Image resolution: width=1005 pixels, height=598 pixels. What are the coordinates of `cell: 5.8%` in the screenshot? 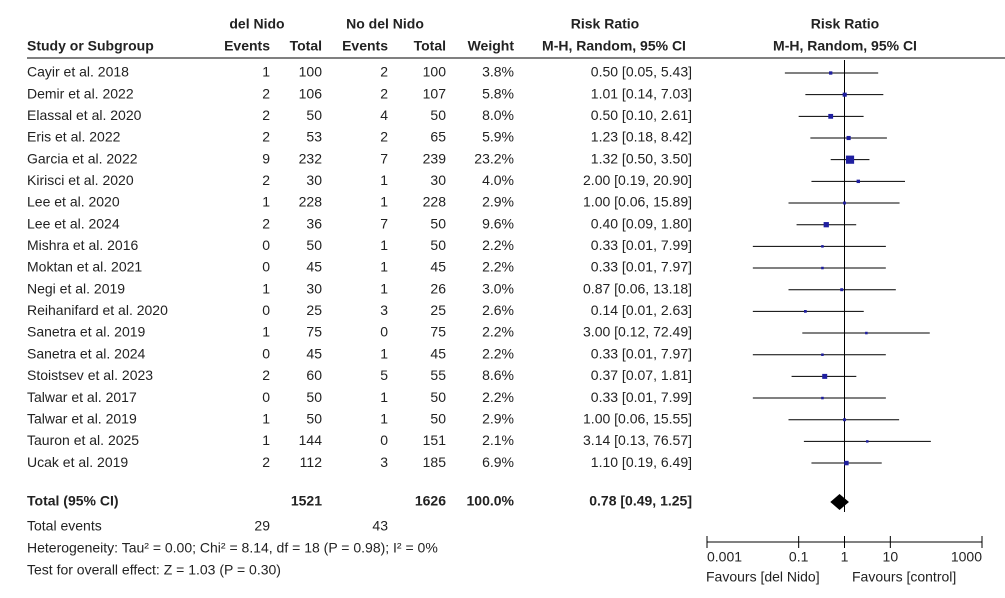 It's located at (498, 93).